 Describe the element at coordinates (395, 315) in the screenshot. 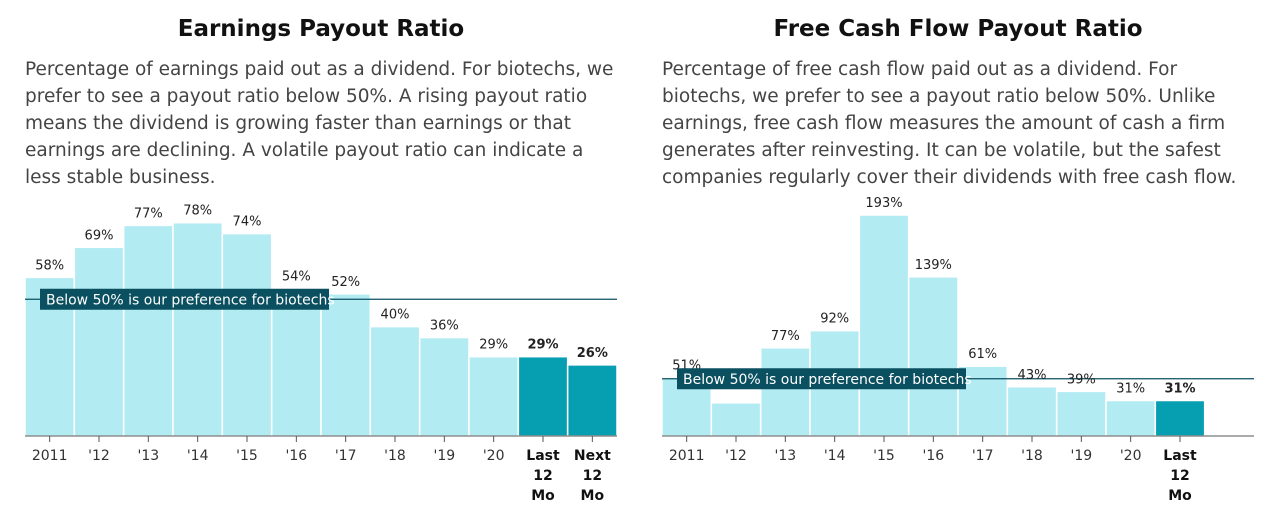

I see `earnings-value-label: 40%` at that location.